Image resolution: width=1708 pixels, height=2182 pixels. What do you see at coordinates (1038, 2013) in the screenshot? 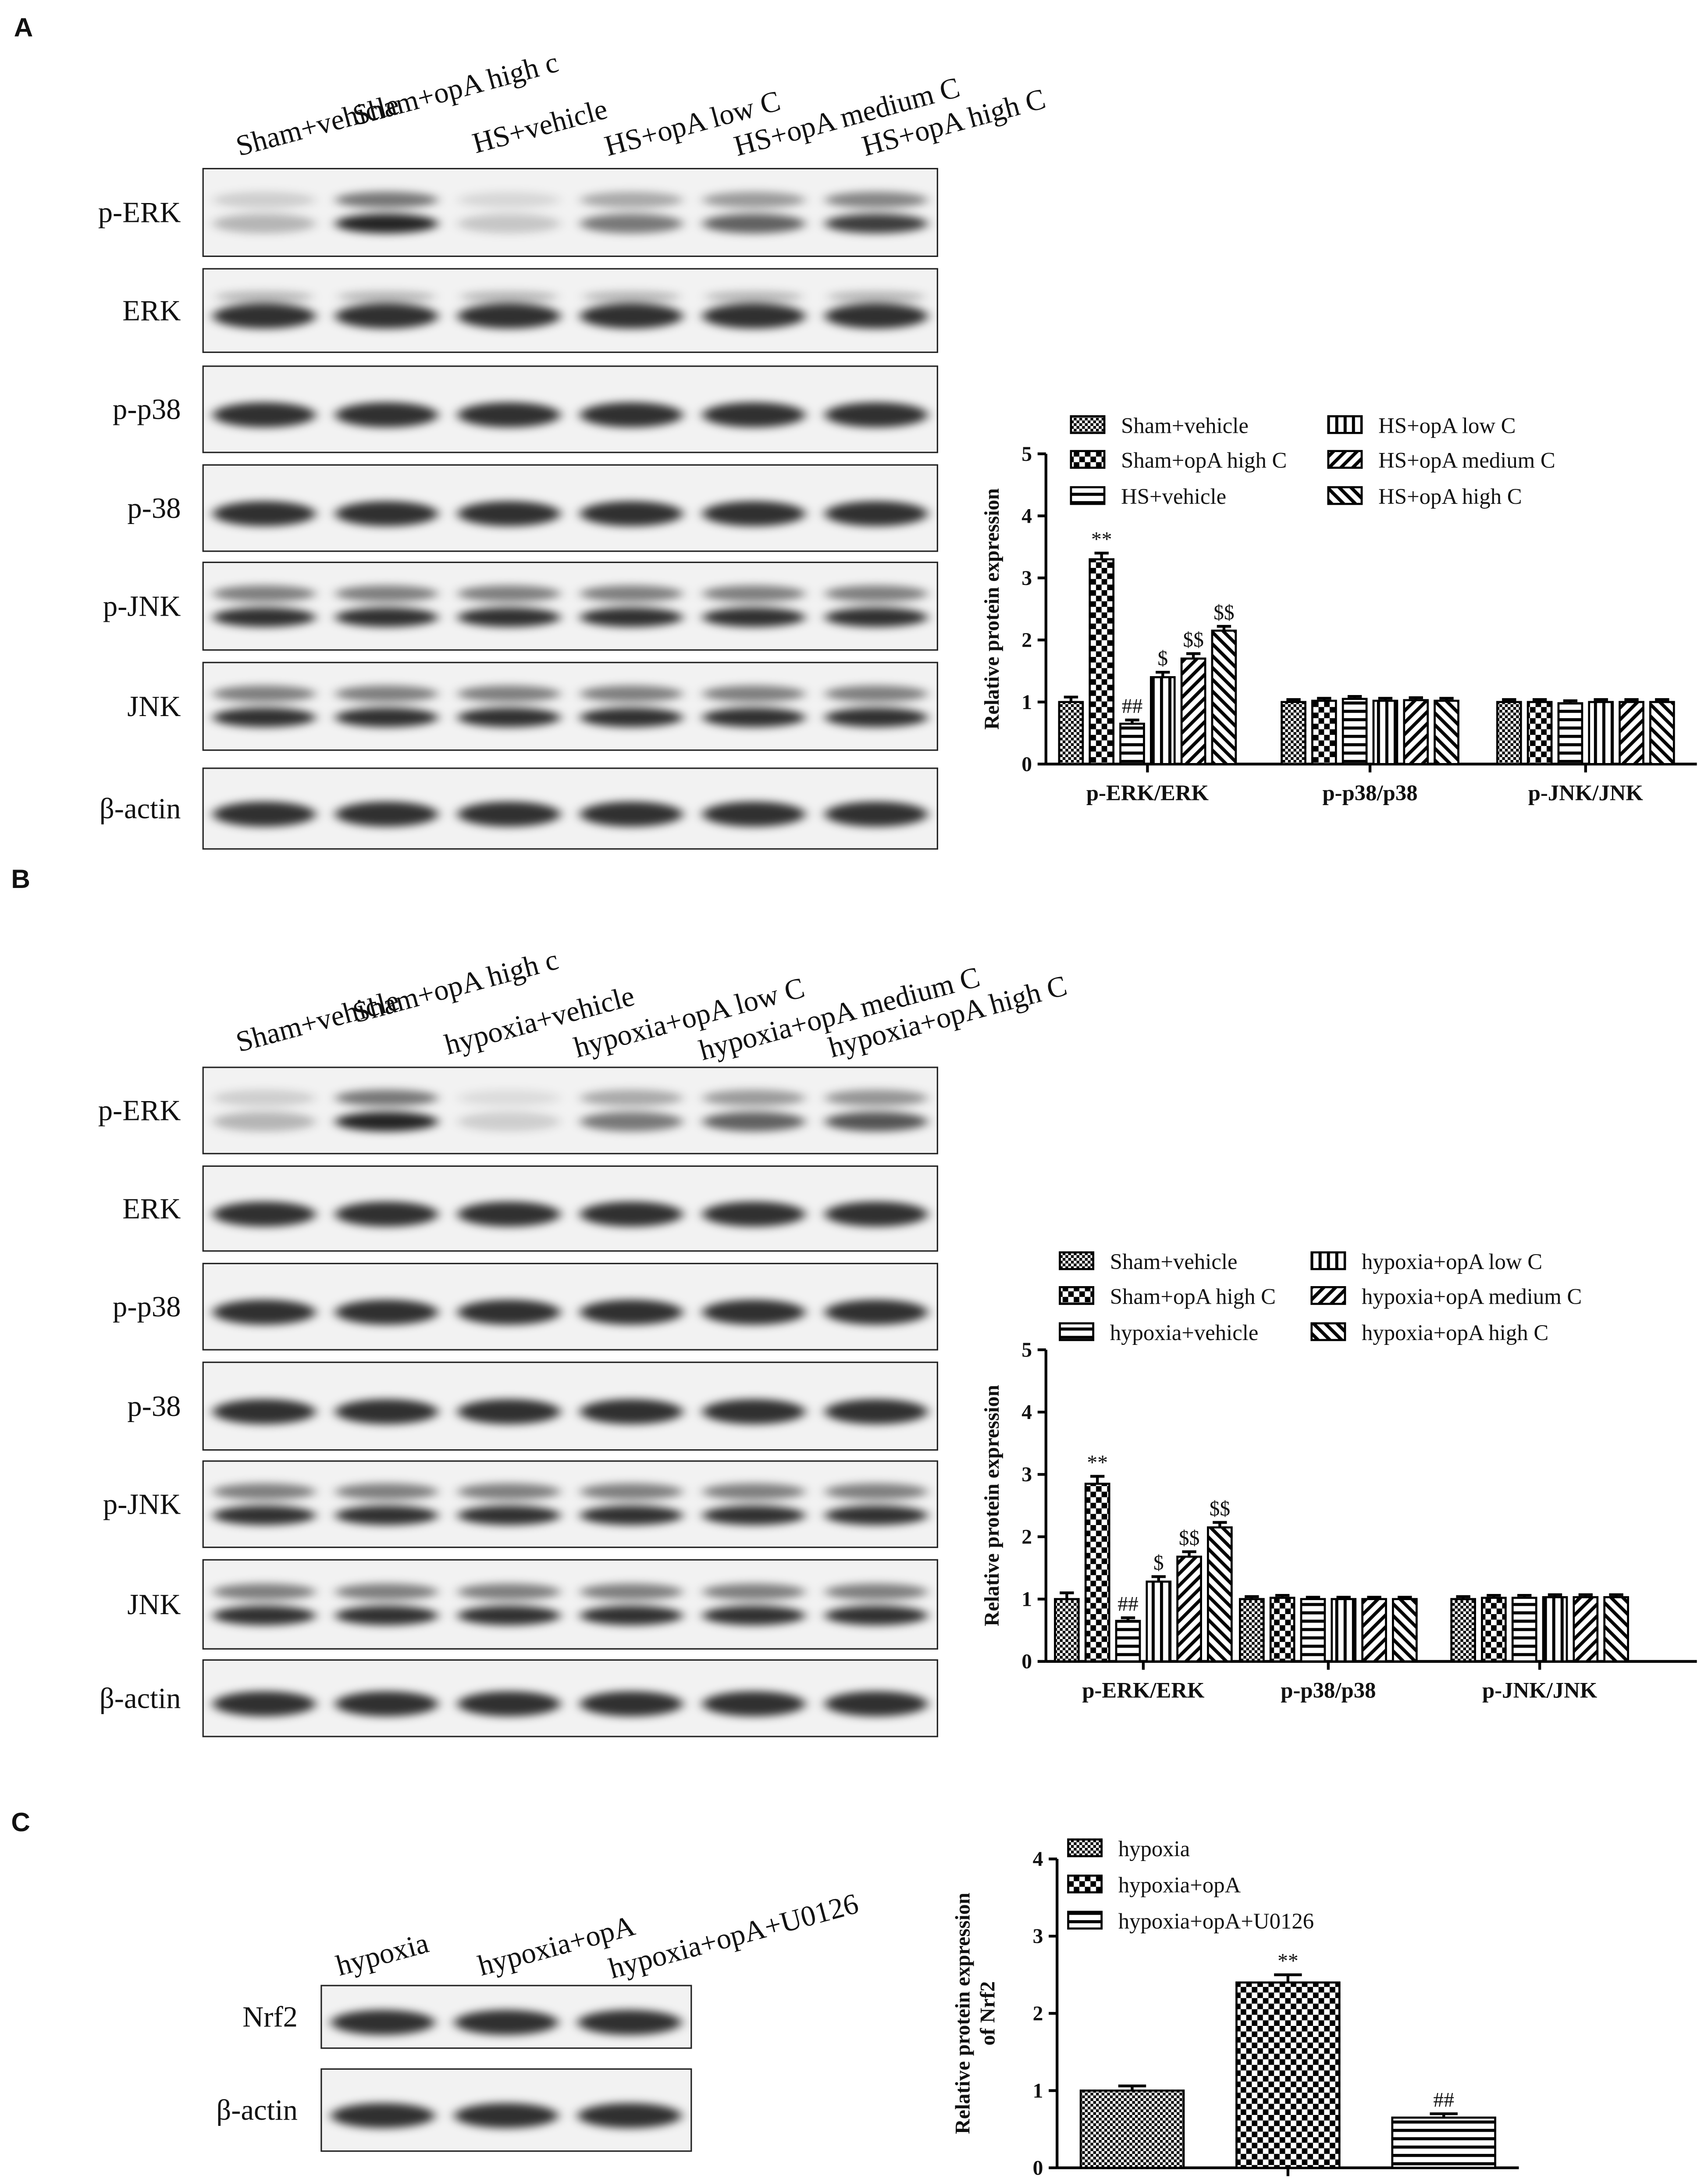
I see `y-tick-label: 2` at bounding box center [1038, 2013].